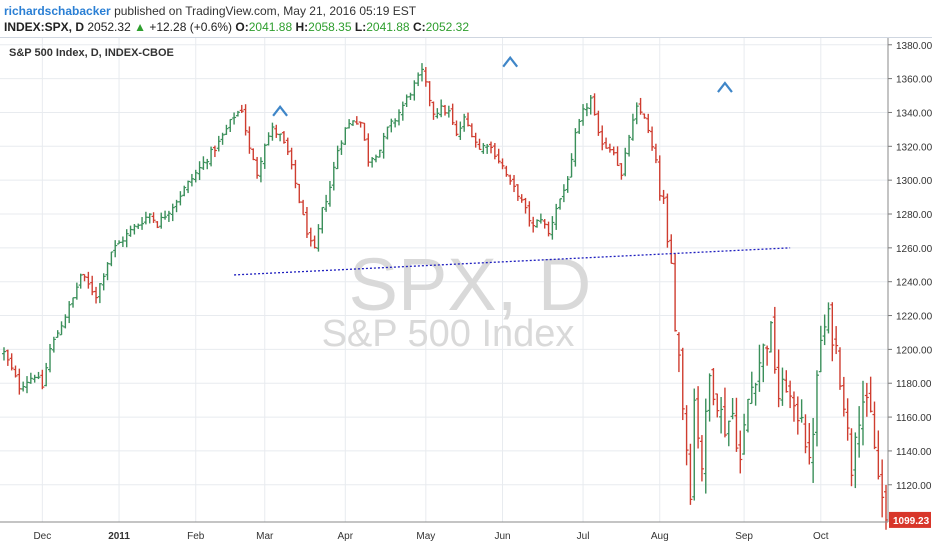 The image size is (932, 550). I want to click on y-tick-label: 1340.00, so click(914, 113).